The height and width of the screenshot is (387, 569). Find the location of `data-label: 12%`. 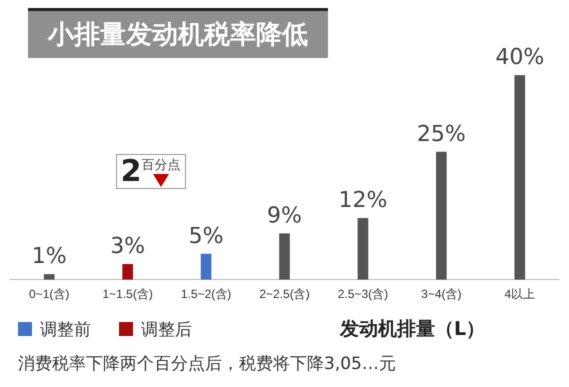

data-label: 12% is located at coordinates (363, 201).